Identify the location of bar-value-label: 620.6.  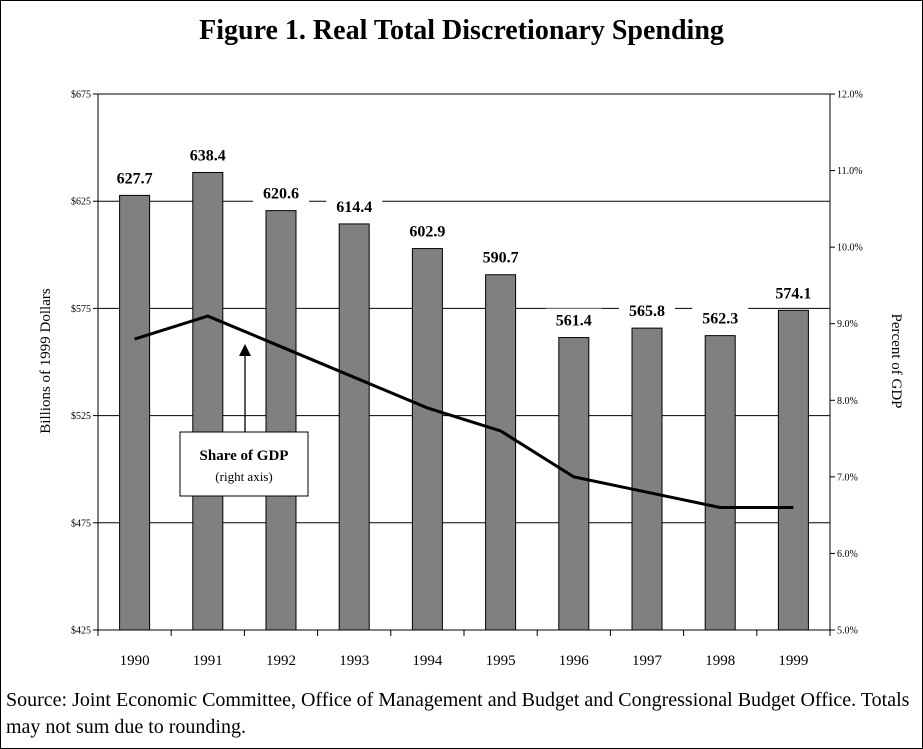
(281, 194).